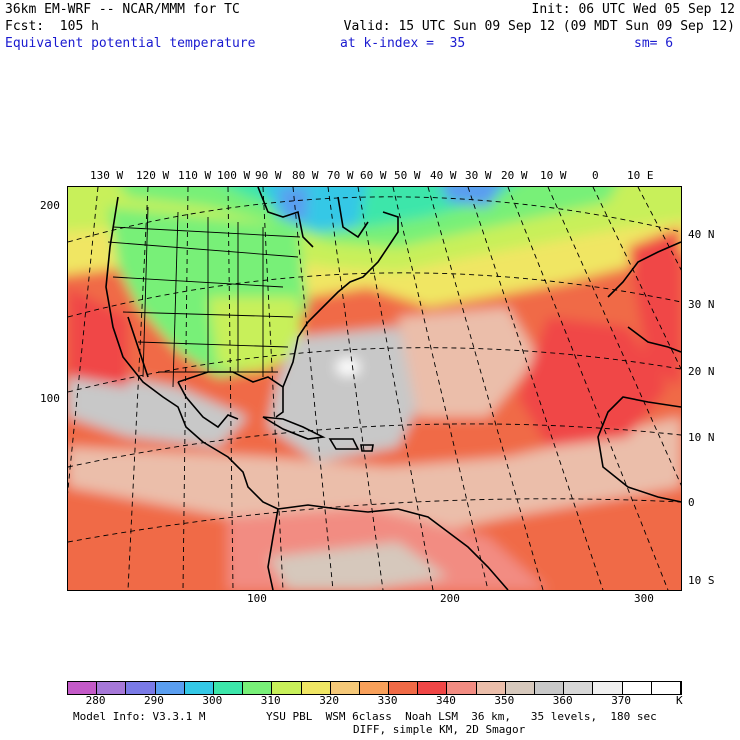 This screenshot has height=740, width=740. Describe the element at coordinates (654, 43) in the screenshot. I see `smoothing: sm= 6` at that location.